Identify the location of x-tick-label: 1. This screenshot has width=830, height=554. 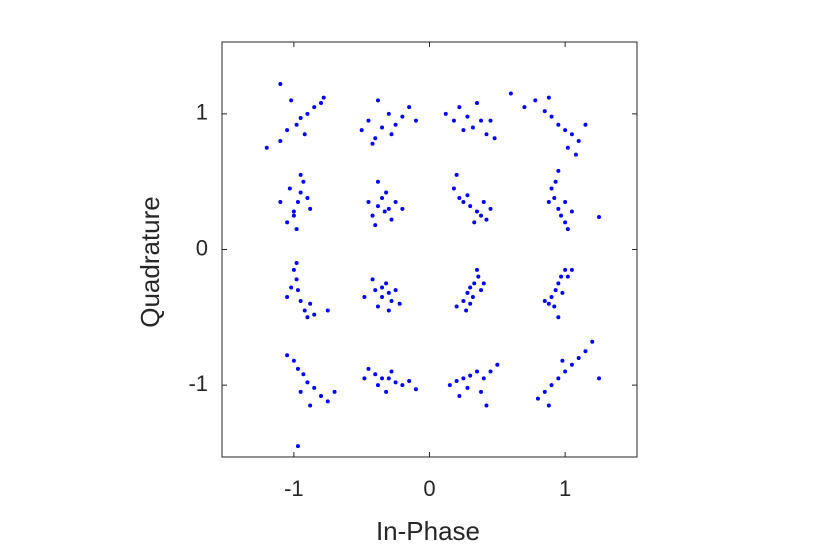
(565, 488).